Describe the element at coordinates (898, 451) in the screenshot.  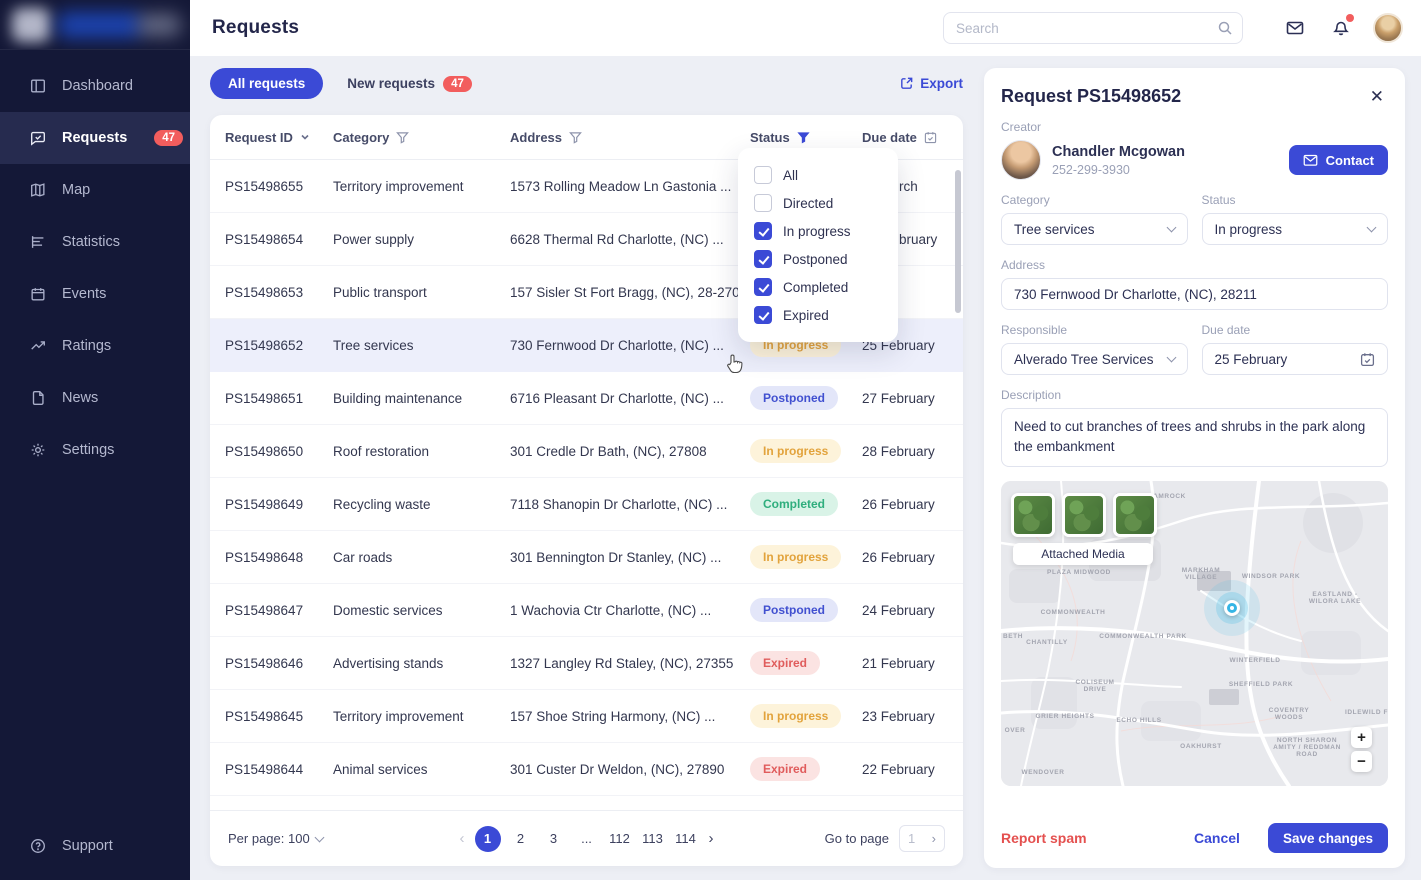
I see `due-date-cell: 28 February` at that location.